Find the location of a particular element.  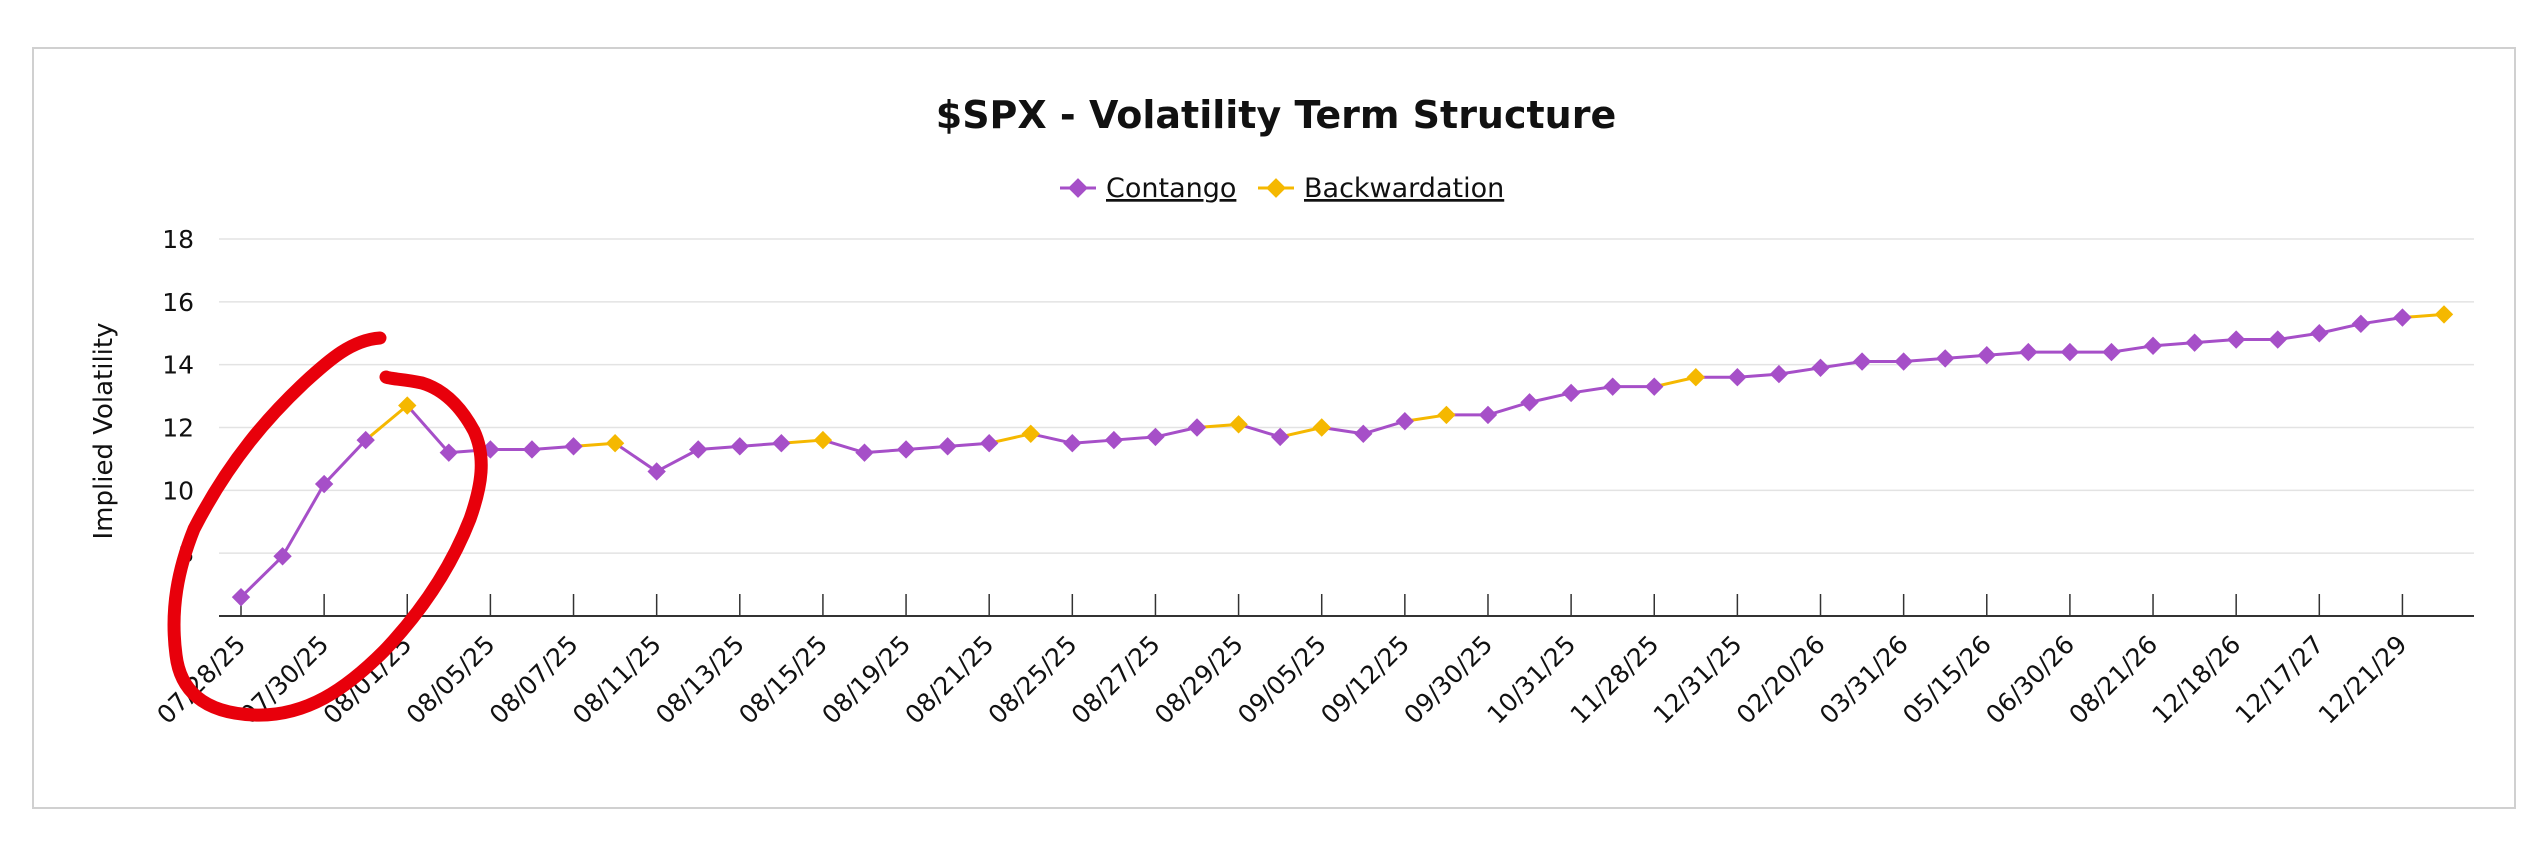

x-tick-label: 08/25/25 is located at coordinates (1033, 680).